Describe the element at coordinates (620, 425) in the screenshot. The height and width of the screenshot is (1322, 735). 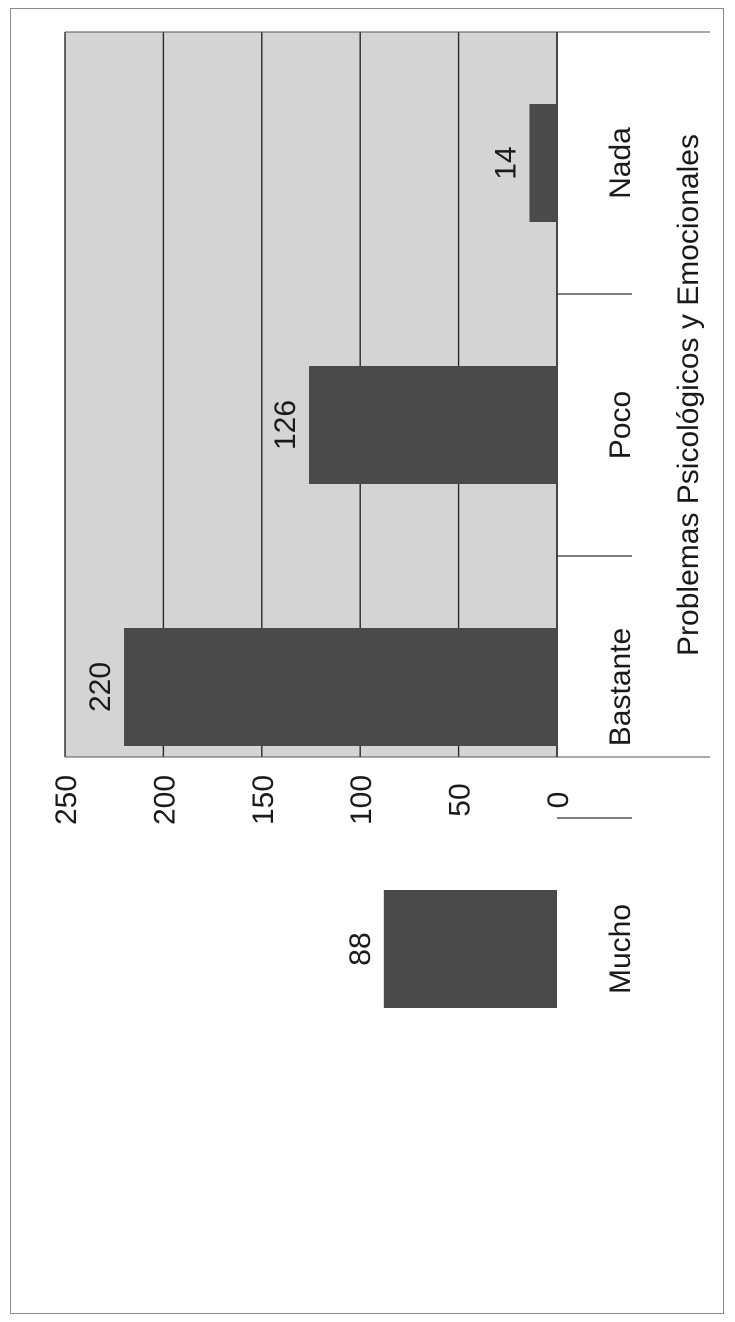
I see `category-label: Poco` at that location.